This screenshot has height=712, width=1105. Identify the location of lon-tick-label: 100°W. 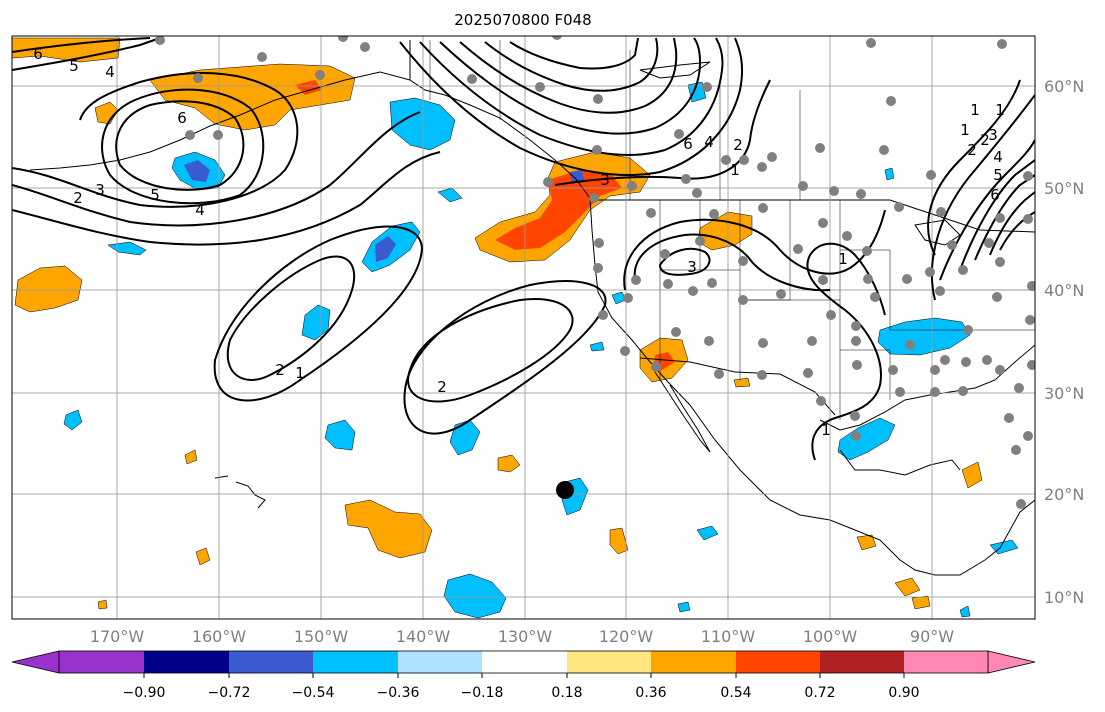
(830, 636).